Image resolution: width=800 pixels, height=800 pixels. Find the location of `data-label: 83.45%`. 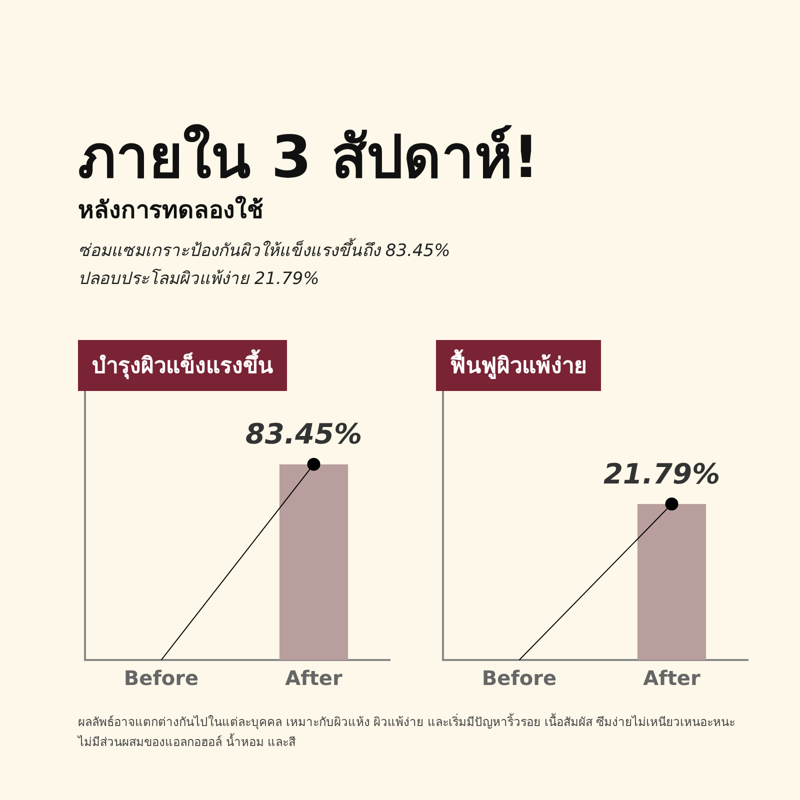

data-label: 83.45% is located at coordinates (303, 434).